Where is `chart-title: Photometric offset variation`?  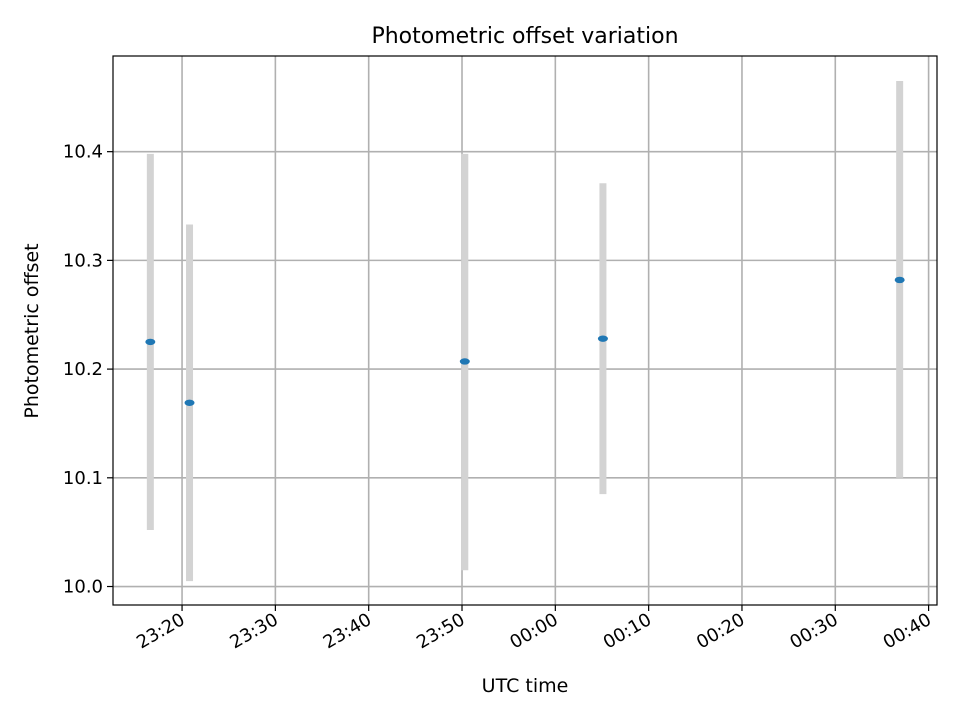 chart-title: Photometric offset variation is located at coordinates (524, 36).